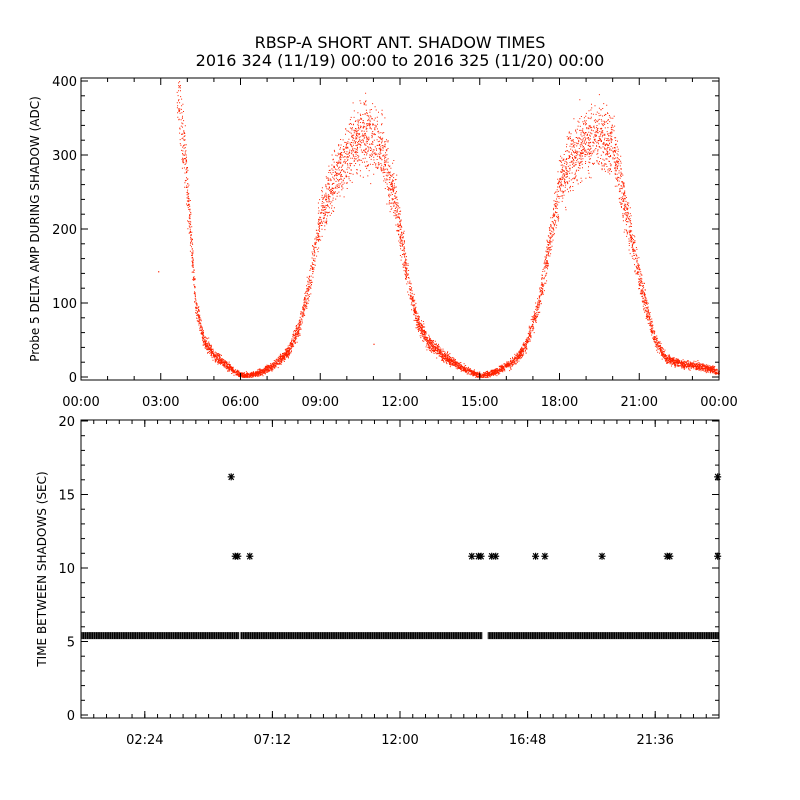 The height and width of the screenshot is (800, 800). I want to click on top-x-tick-label: 06:00, so click(240, 402).